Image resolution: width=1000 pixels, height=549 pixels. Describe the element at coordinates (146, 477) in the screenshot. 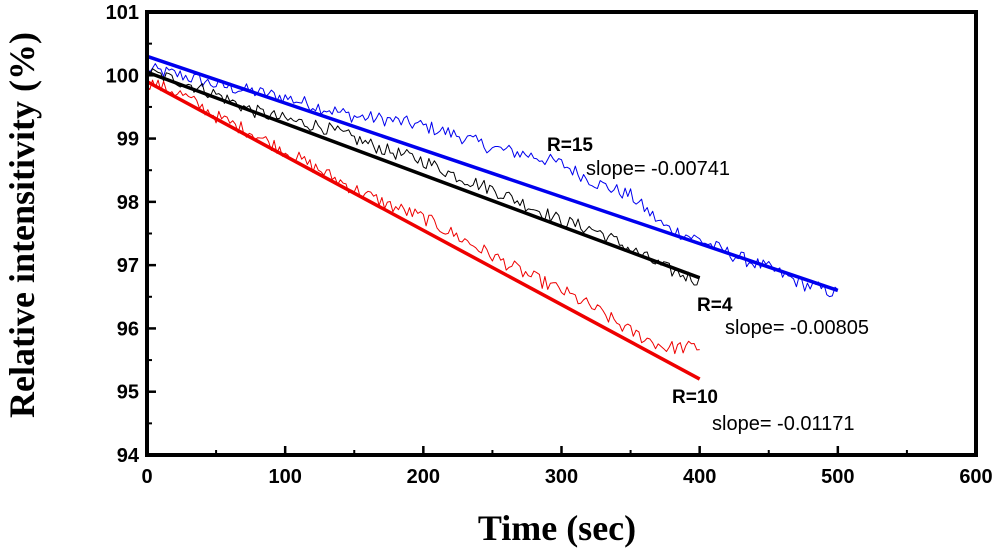

I see `x-tick-label: 0` at that location.